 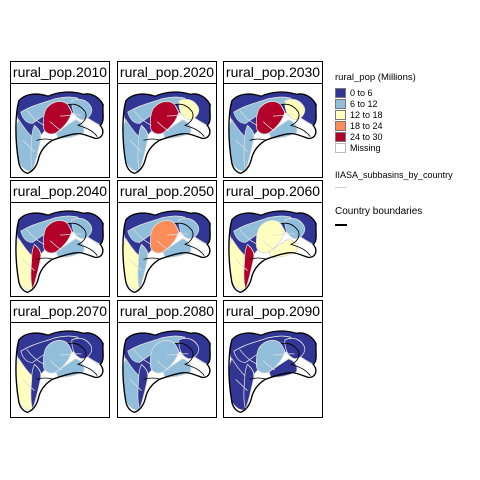 I want to click on map-panel: rural_pop.2080, so click(x=167, y=359).